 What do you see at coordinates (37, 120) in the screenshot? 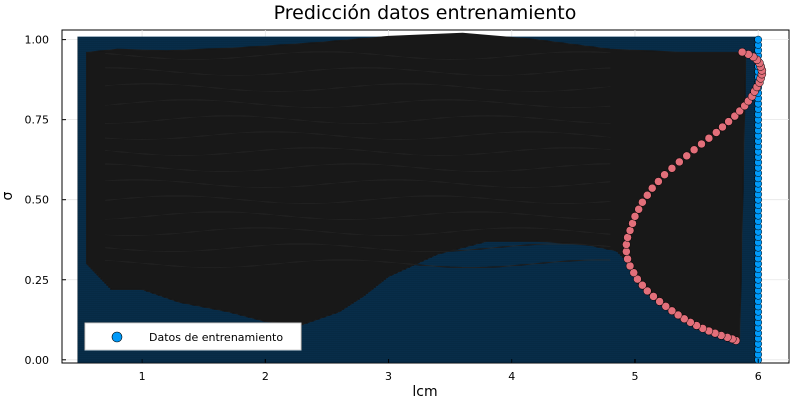
I see `y-tick-label: 0.75` at bounding box center [37, 120].